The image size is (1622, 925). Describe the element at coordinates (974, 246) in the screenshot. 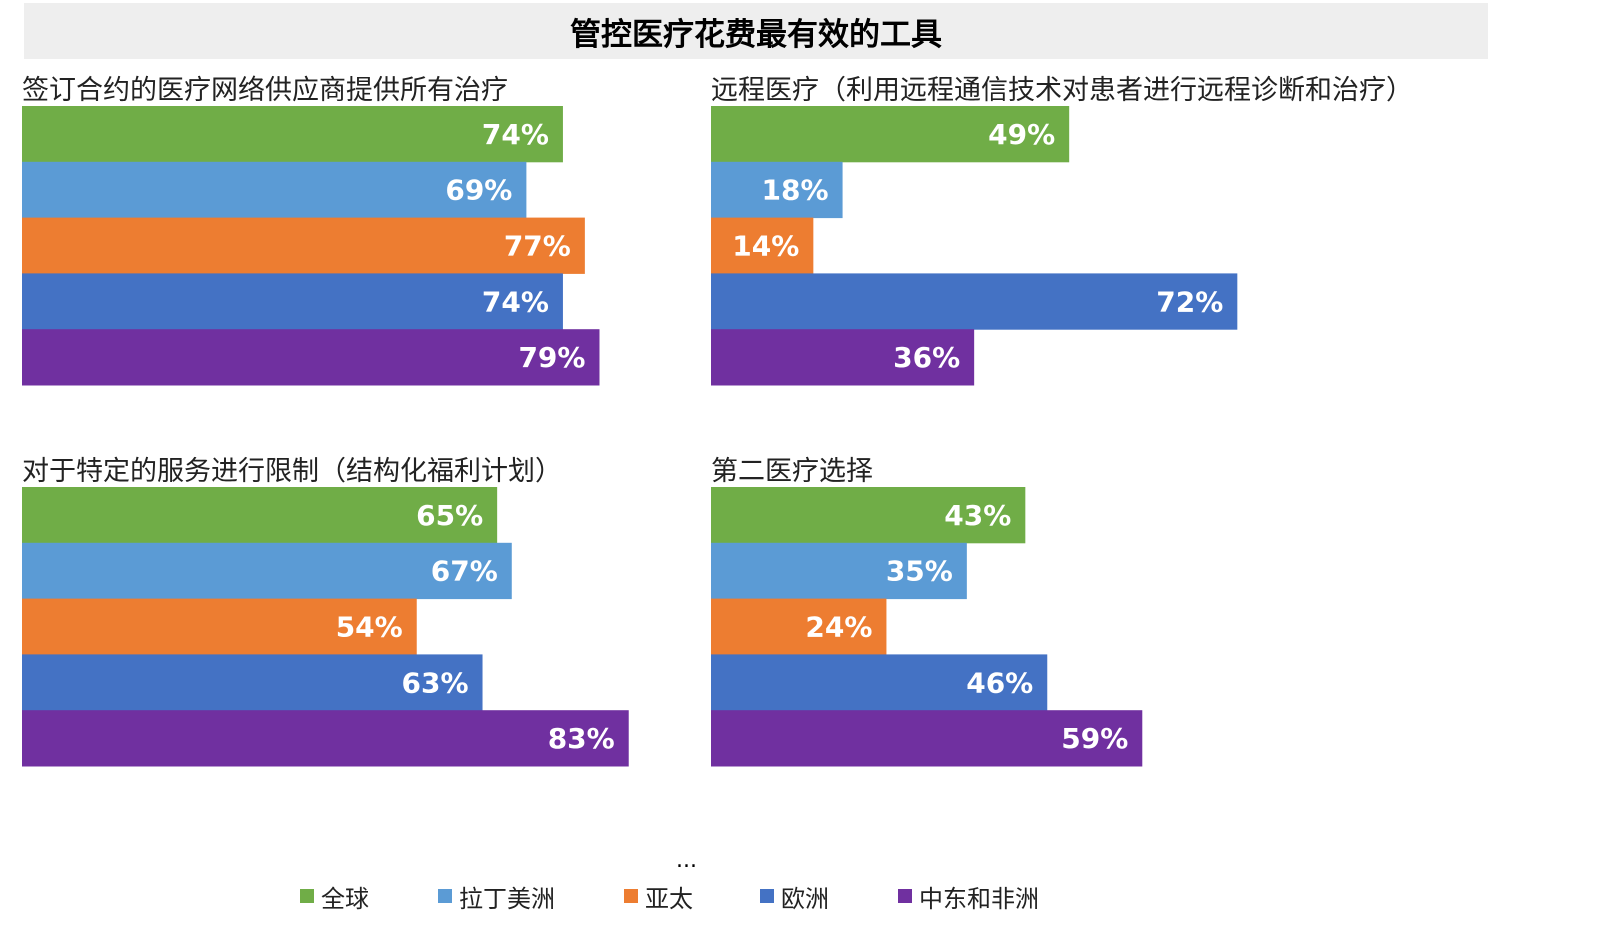

I see `bar-chart: 49% 18% 14% 72% 36%` at that location.